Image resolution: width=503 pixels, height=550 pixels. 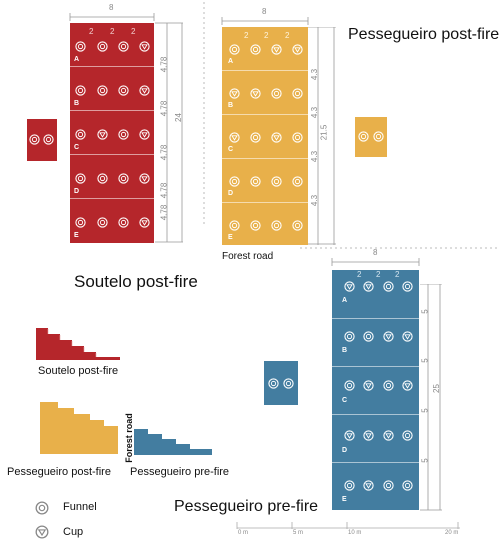 I want to click on pess-pre-total-height: 25, so click(x=436, y=388).